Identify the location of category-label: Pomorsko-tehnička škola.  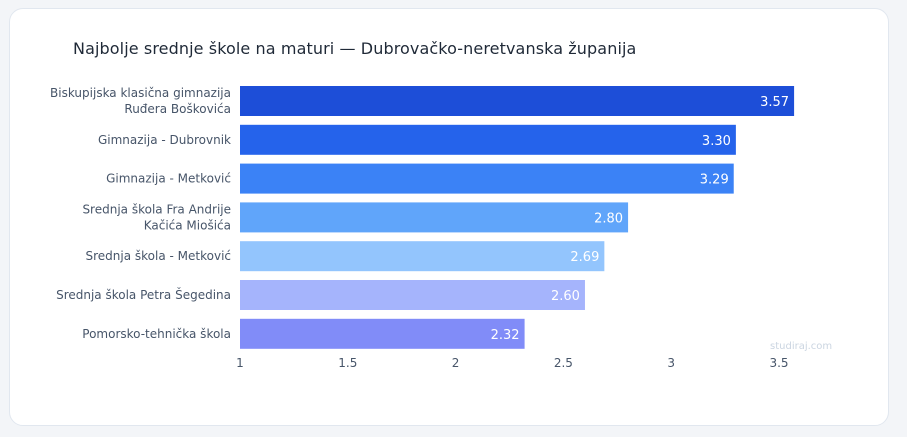
(156, 334).